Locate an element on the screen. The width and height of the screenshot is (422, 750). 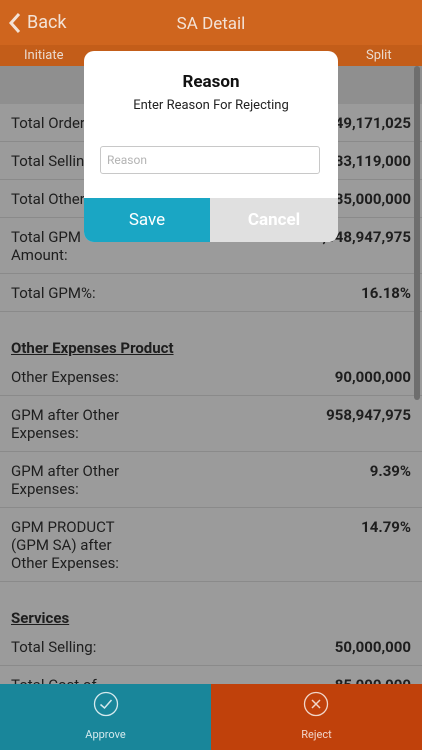
row-value: 83,119,000 is located at coordinates (372, 161).